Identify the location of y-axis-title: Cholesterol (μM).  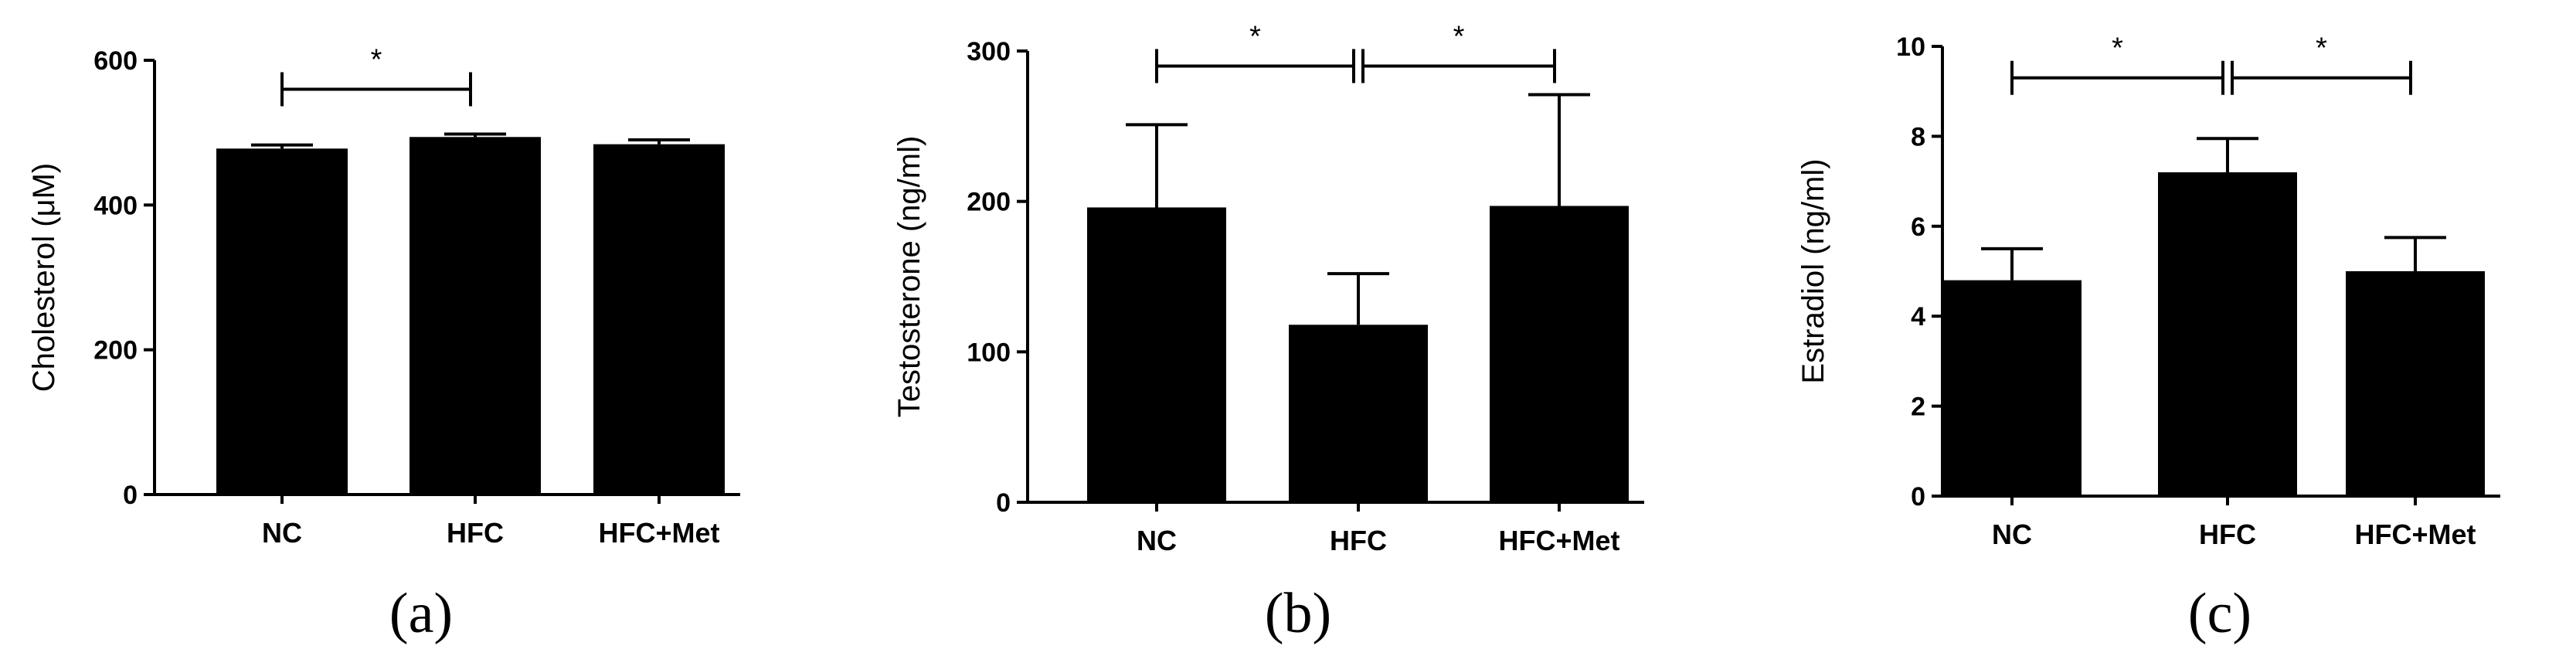
(44, 277).